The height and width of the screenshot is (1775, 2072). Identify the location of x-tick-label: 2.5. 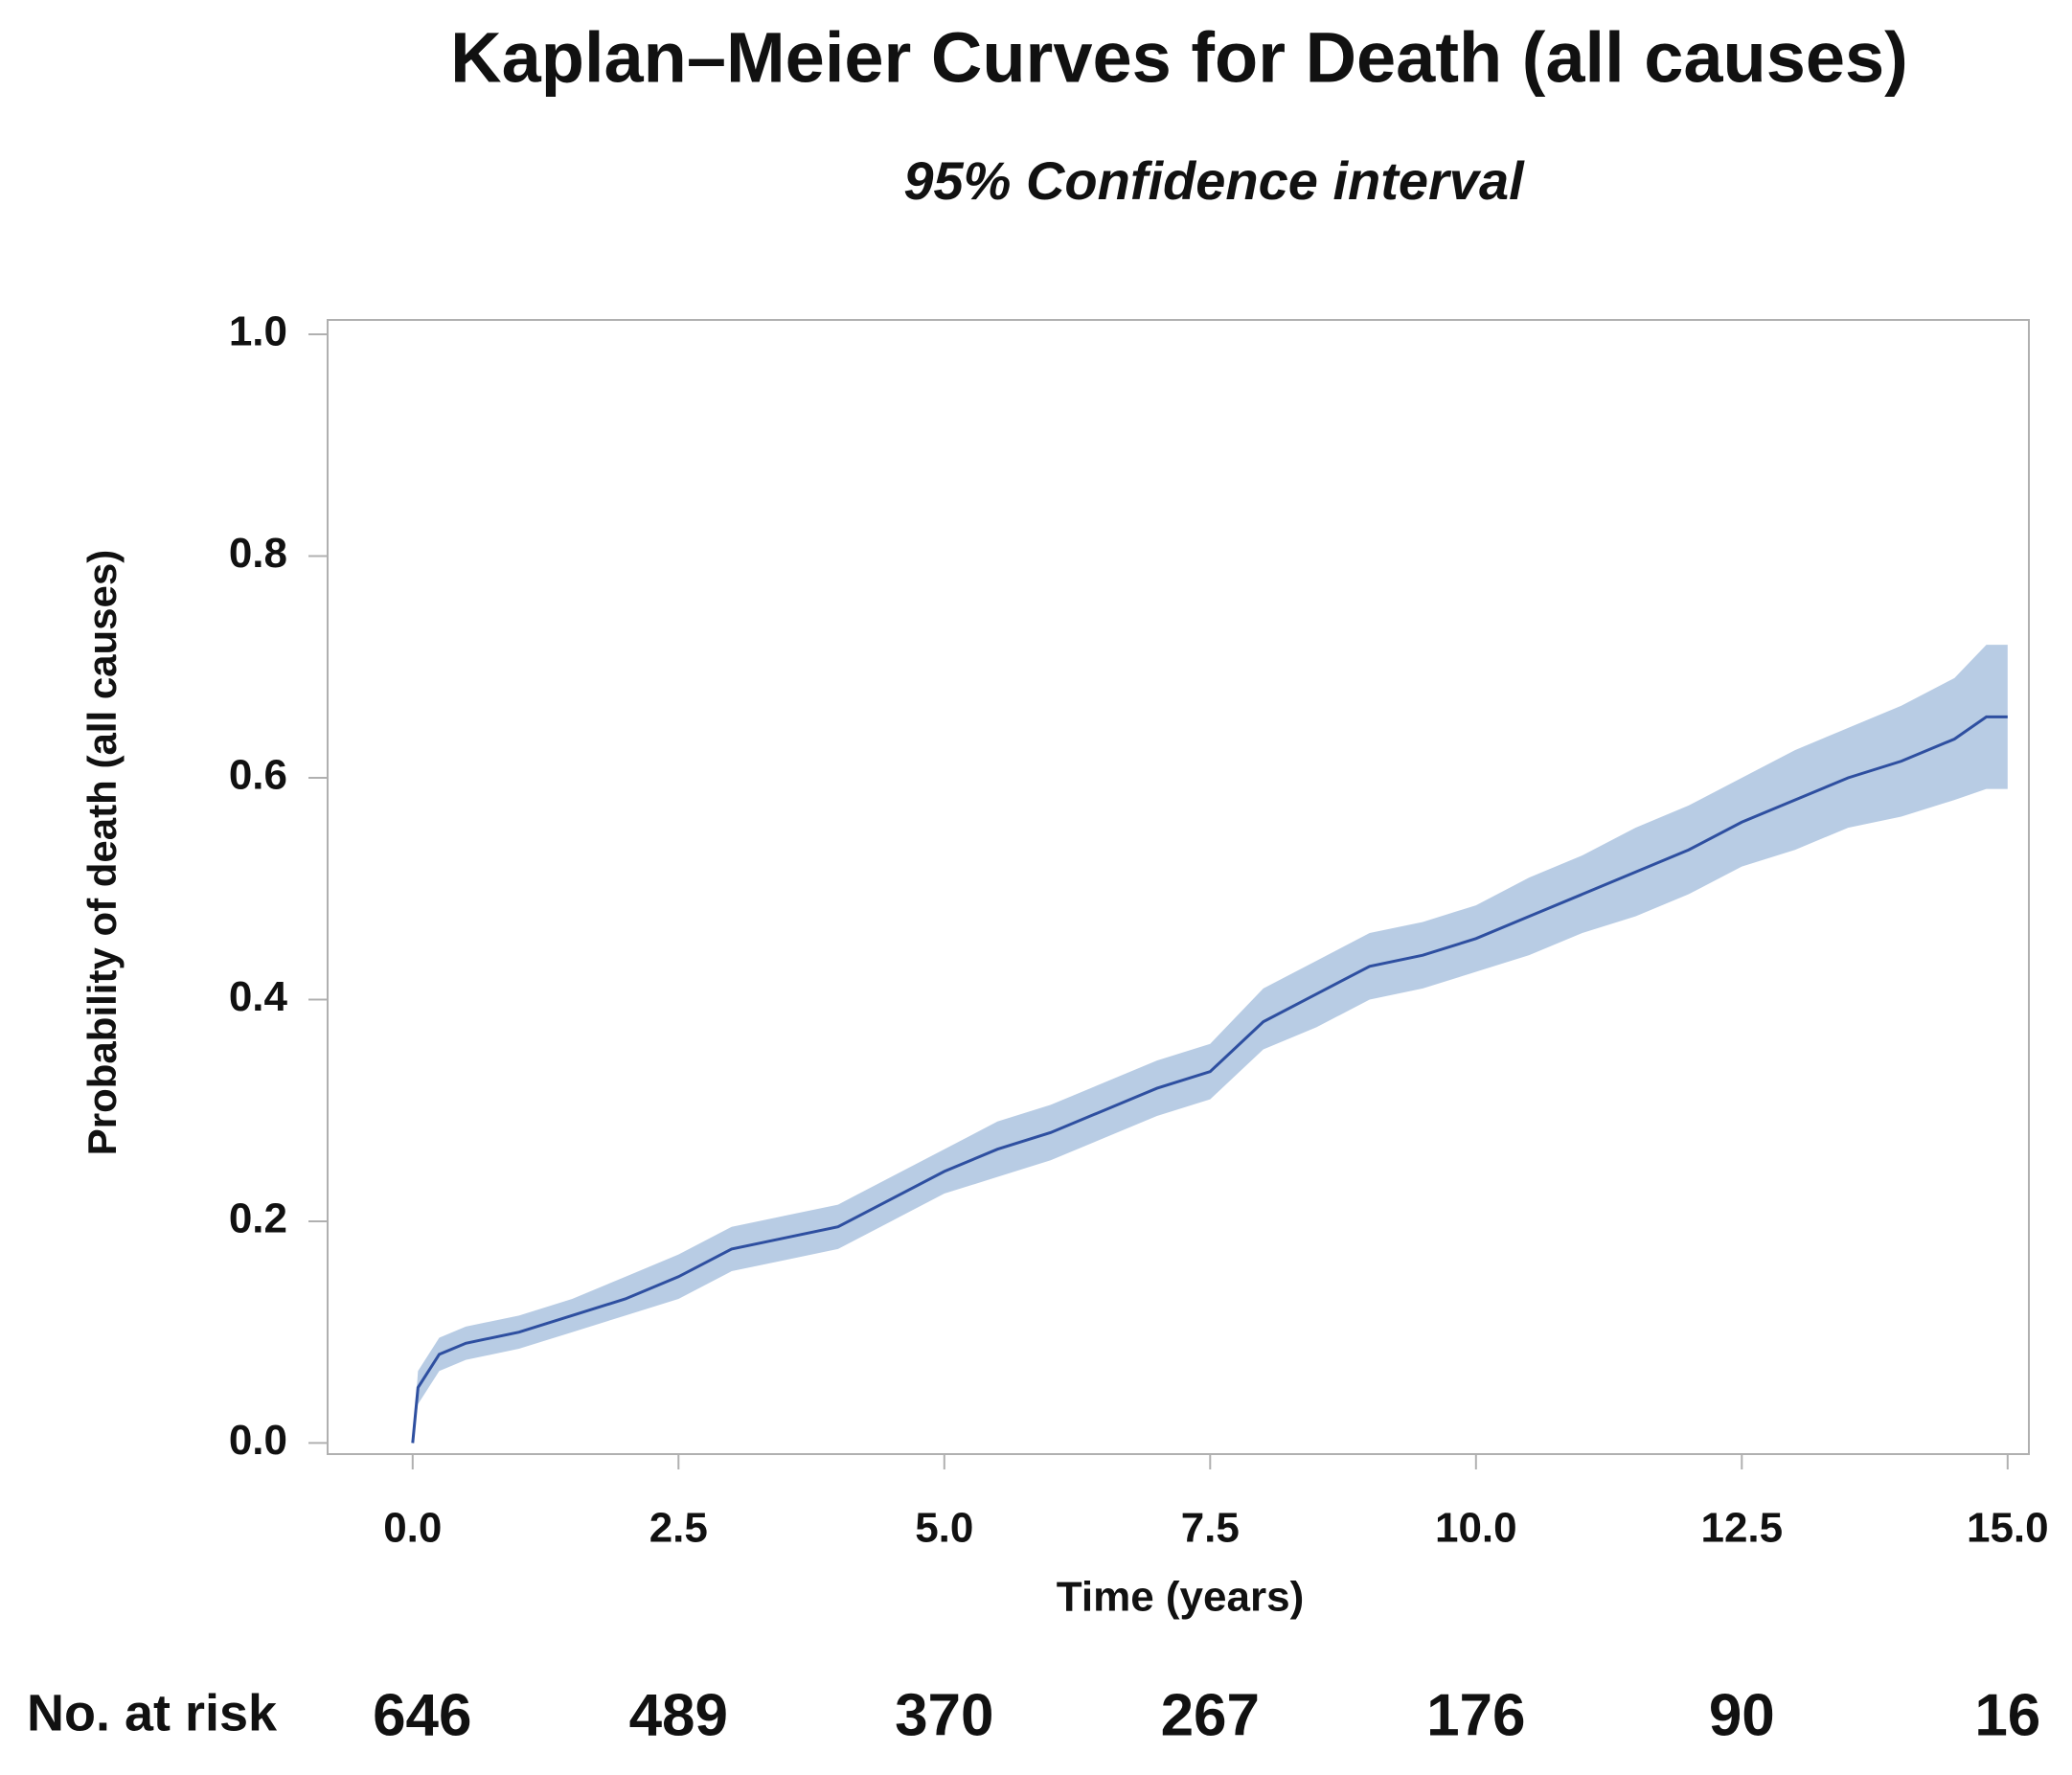
(678, 1528).